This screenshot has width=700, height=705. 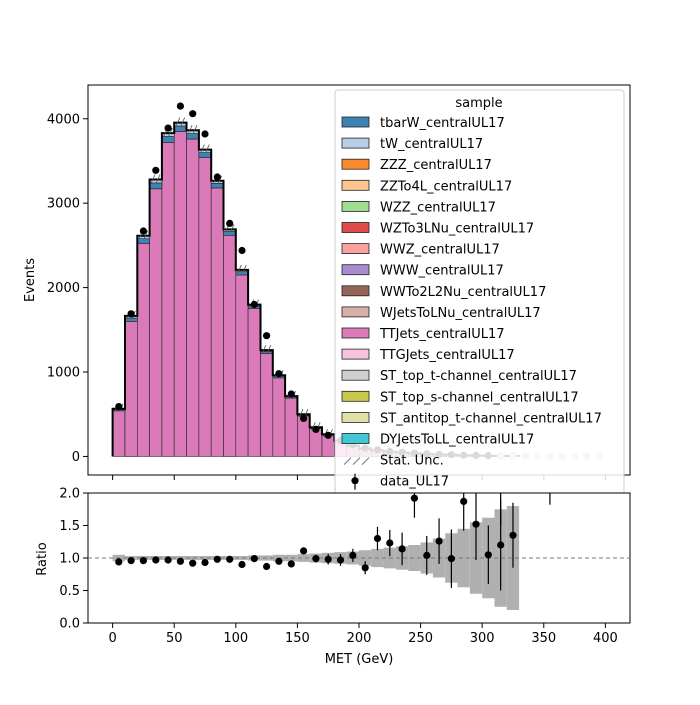 What do you see at coordinates (76, 457) in the screenshot?
I see `y-tick-label: 0` at bounding box center [76, 457].